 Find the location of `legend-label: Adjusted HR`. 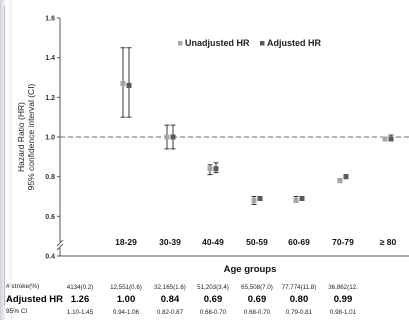

legend-label: Adjusted HR is located at coordinates (294, 43).